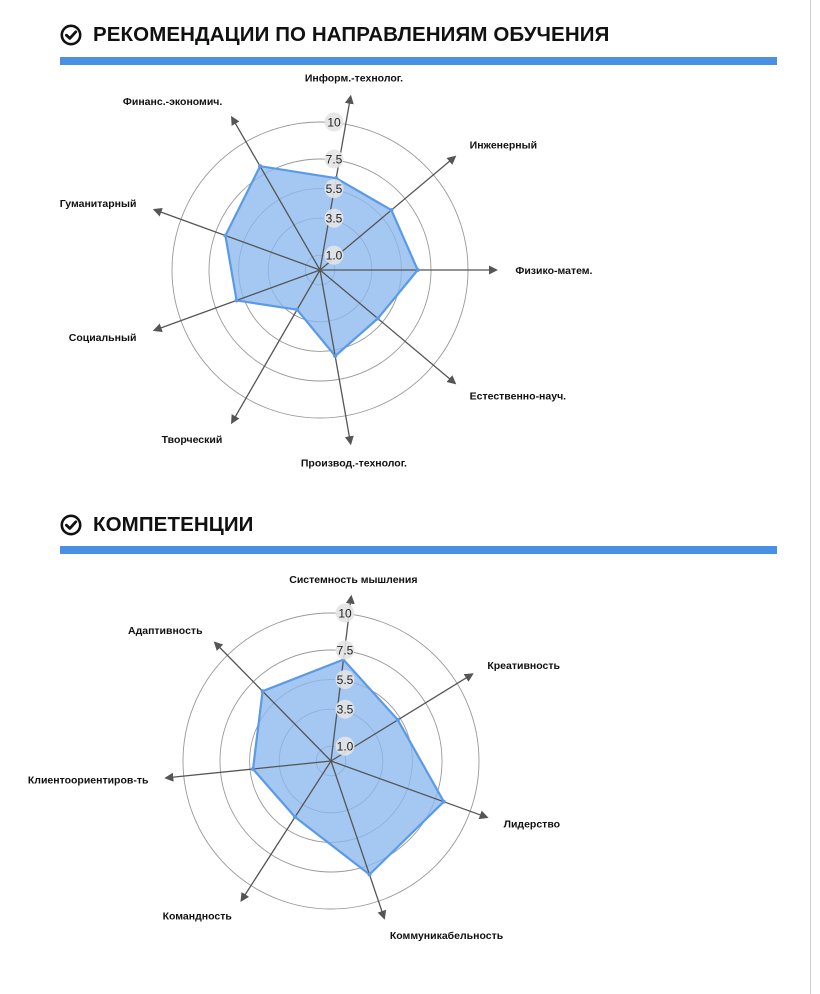 Image resolution: width=820 pixels, height=994 pixels. I want to click on data-point-креативность, so click(397, 719).